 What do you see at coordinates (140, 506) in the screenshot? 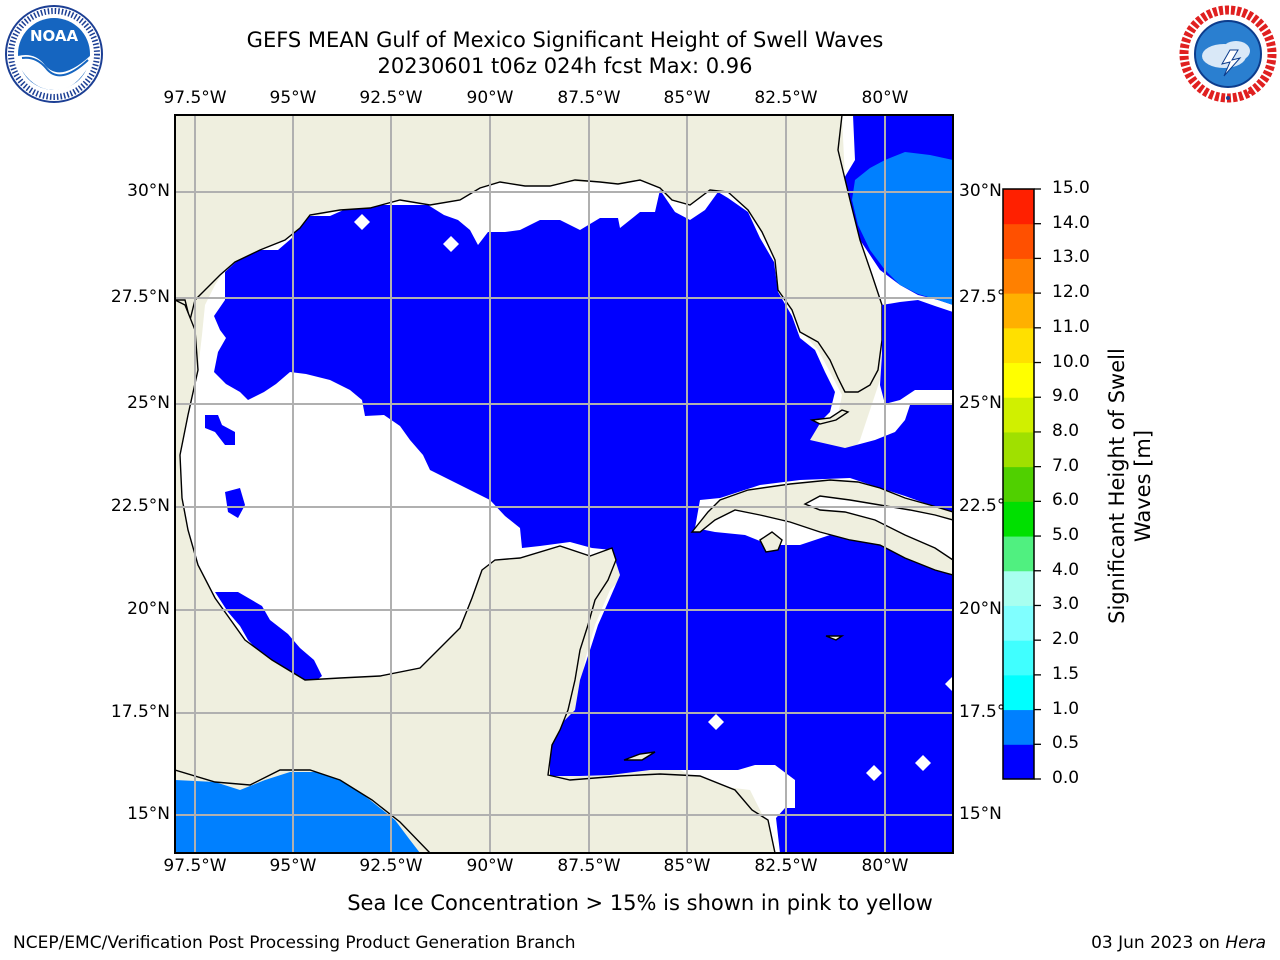
I see `lat-label-left: 22.5°N` at bounding box center [140, 506].